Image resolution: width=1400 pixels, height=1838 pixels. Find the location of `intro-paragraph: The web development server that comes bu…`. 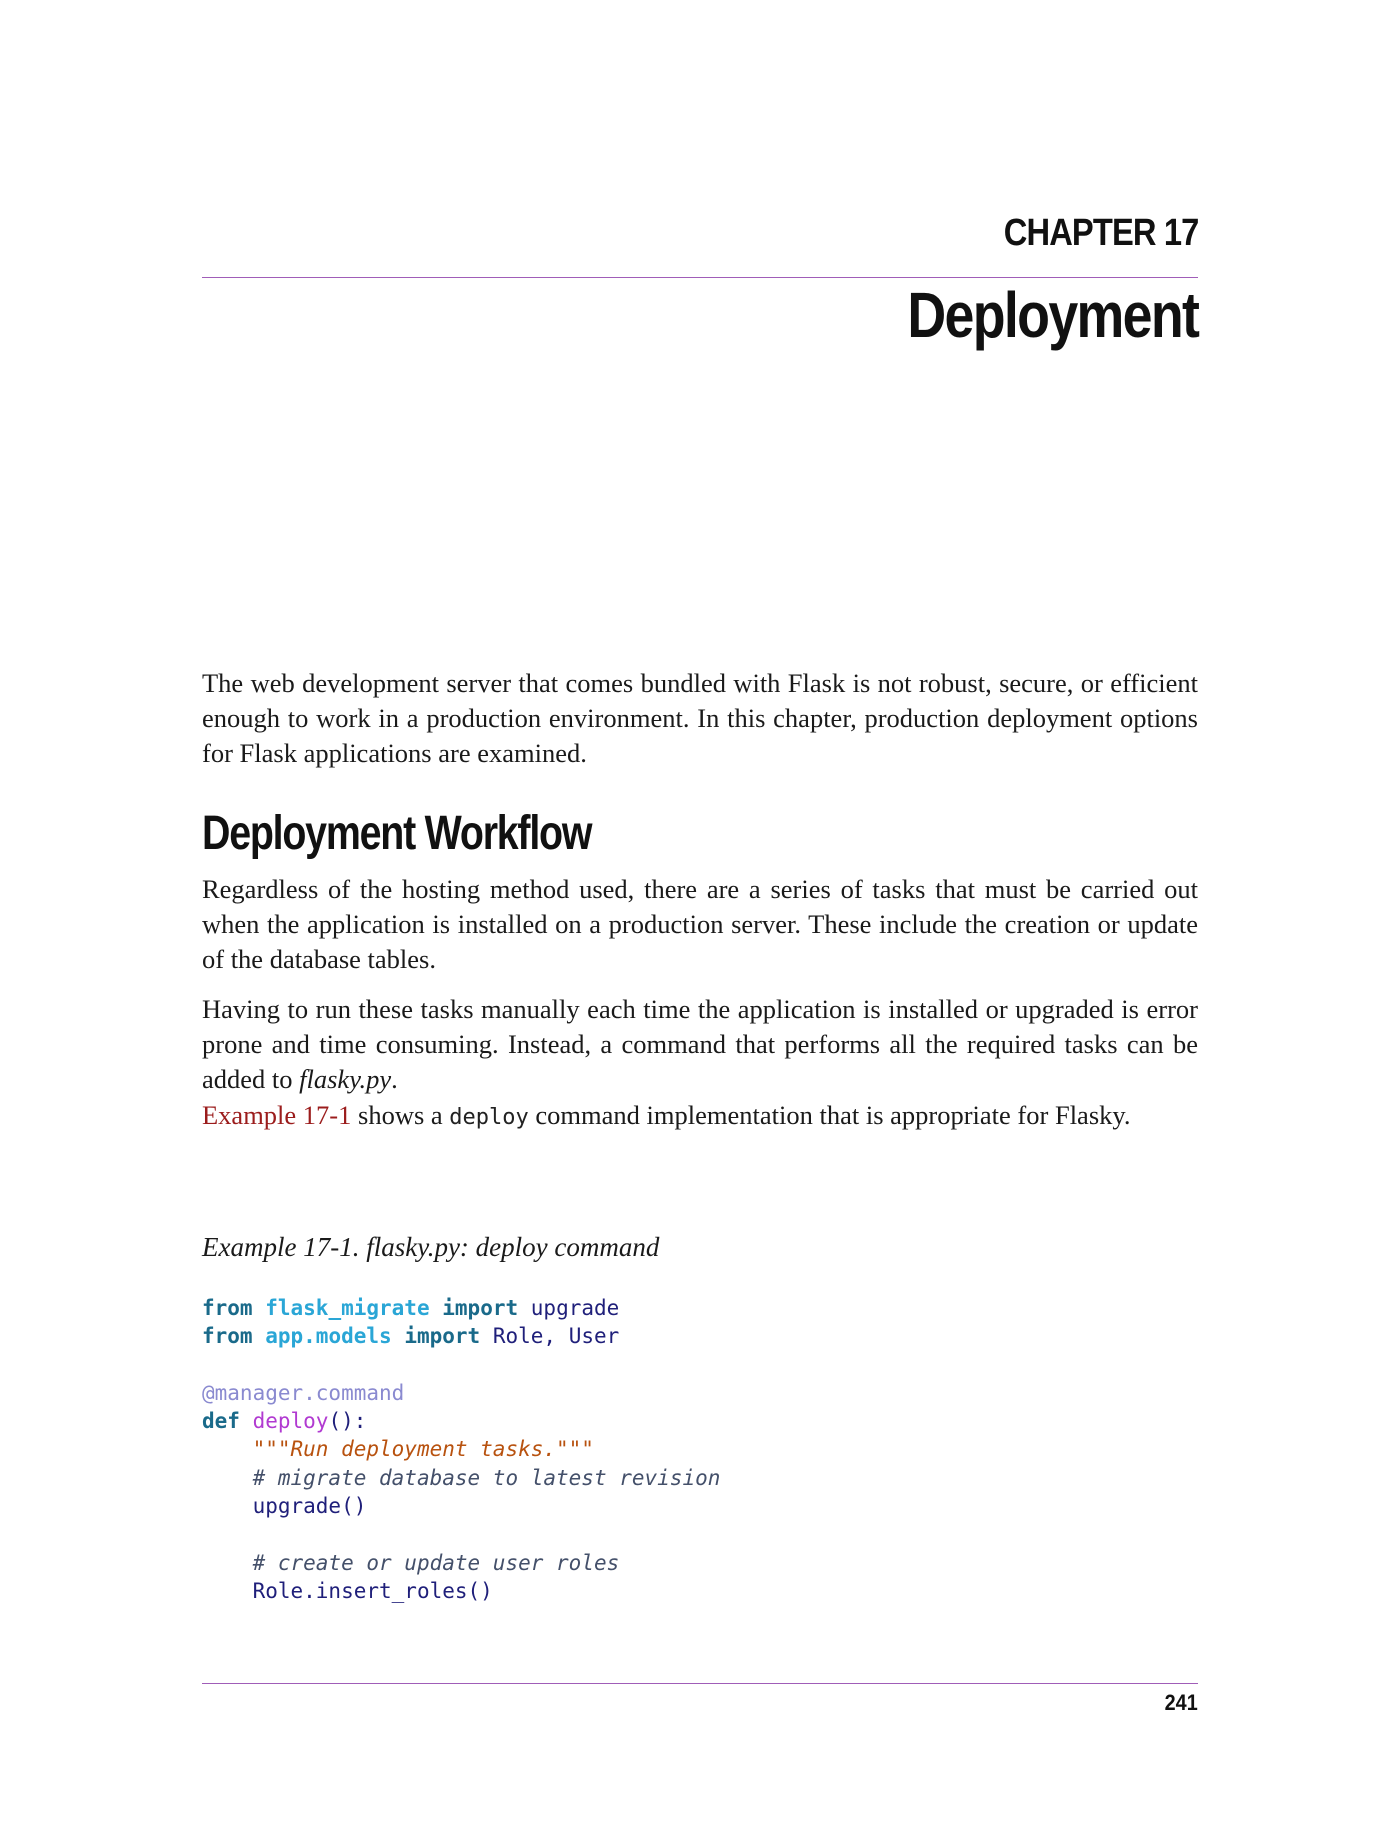

intro-paragraph: The web development server that comes bu… is located at coordinates (700, 718).